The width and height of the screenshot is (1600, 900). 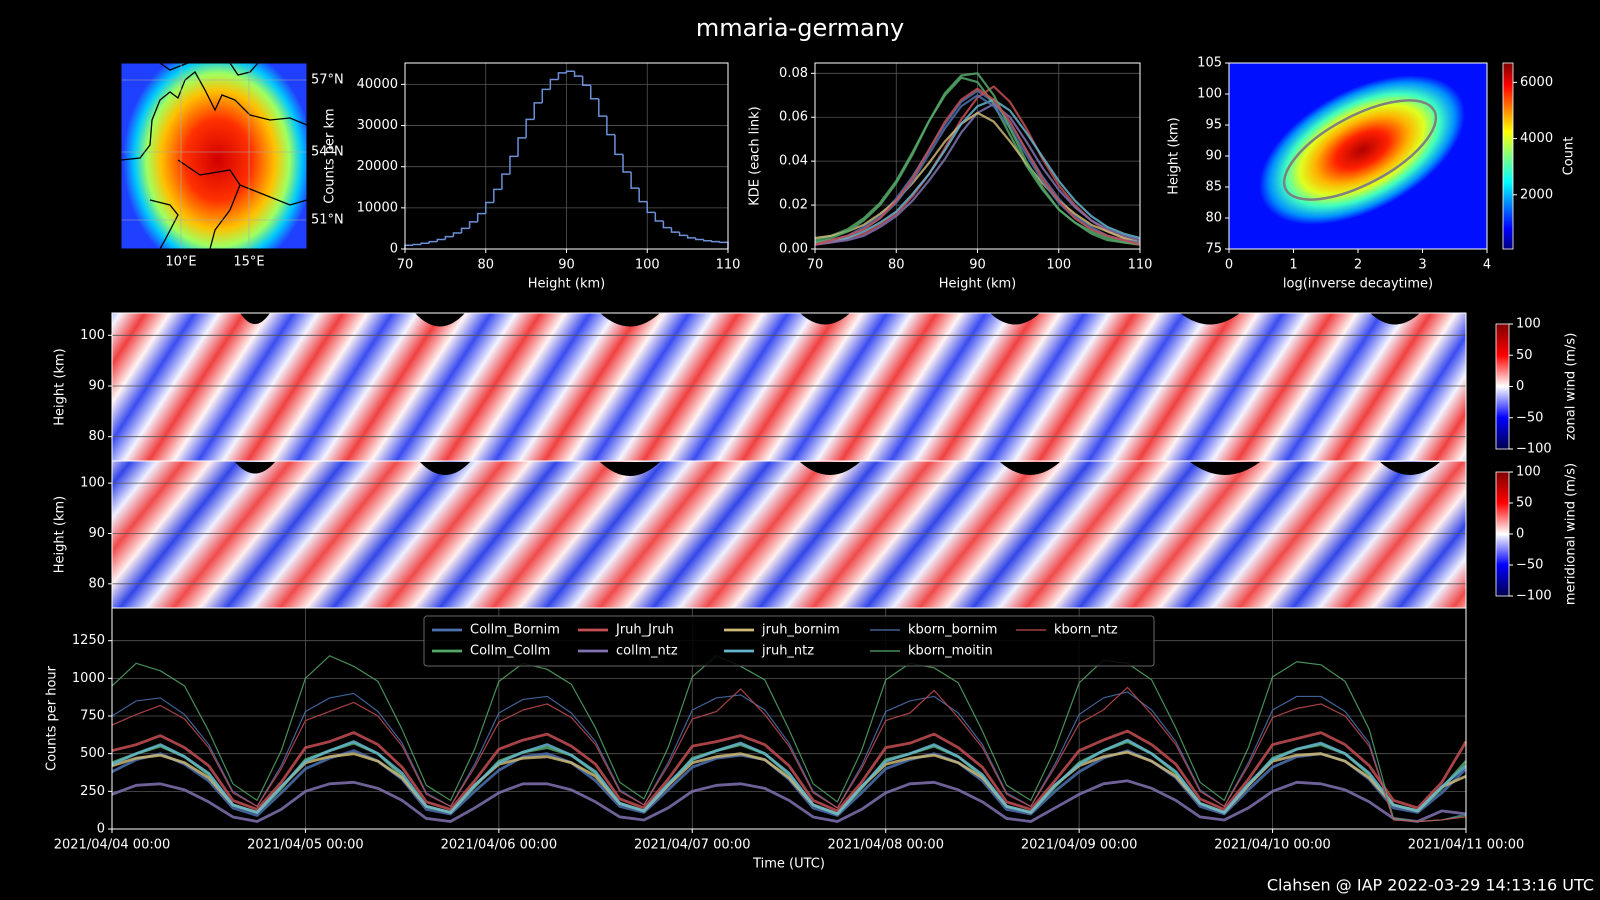 What do you see at coordinates (327, 152) in the screenshot?
I see `map-lat-label: 54°N` at bounding box center [327, 152].